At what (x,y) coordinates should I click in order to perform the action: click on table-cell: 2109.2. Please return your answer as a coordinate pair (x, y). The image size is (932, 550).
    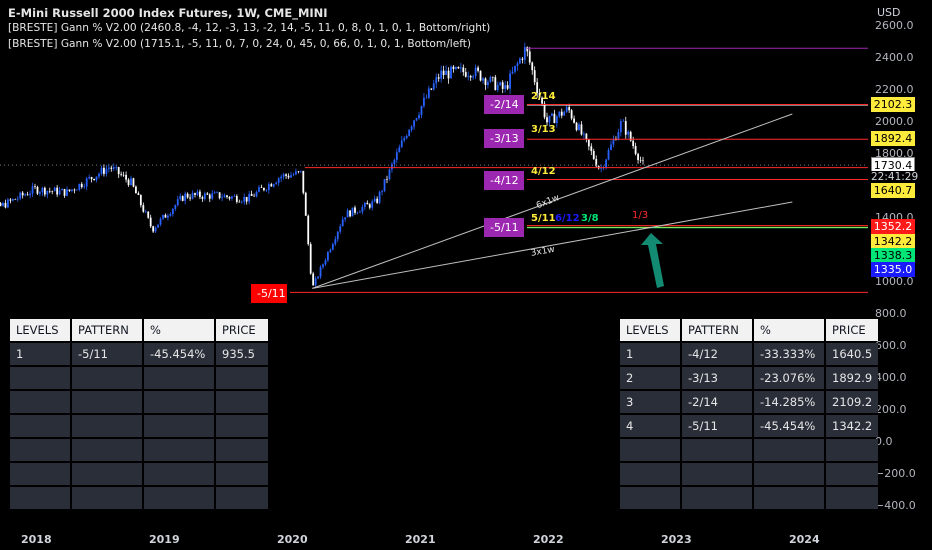
    Looking at the image, I should click on (852, 402).